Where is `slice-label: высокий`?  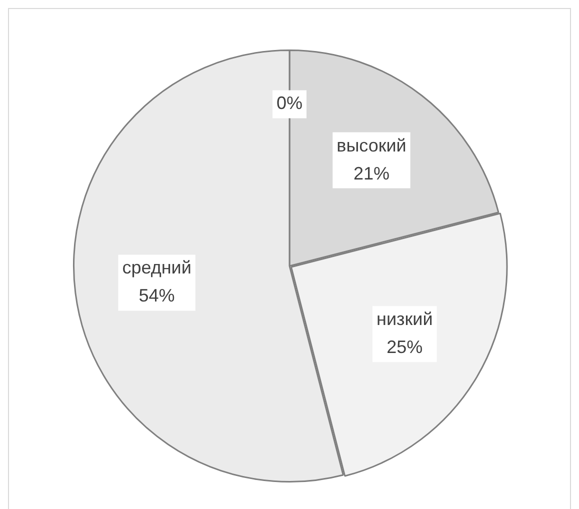 slice-label: высокий is located at coordinates (371, 145).